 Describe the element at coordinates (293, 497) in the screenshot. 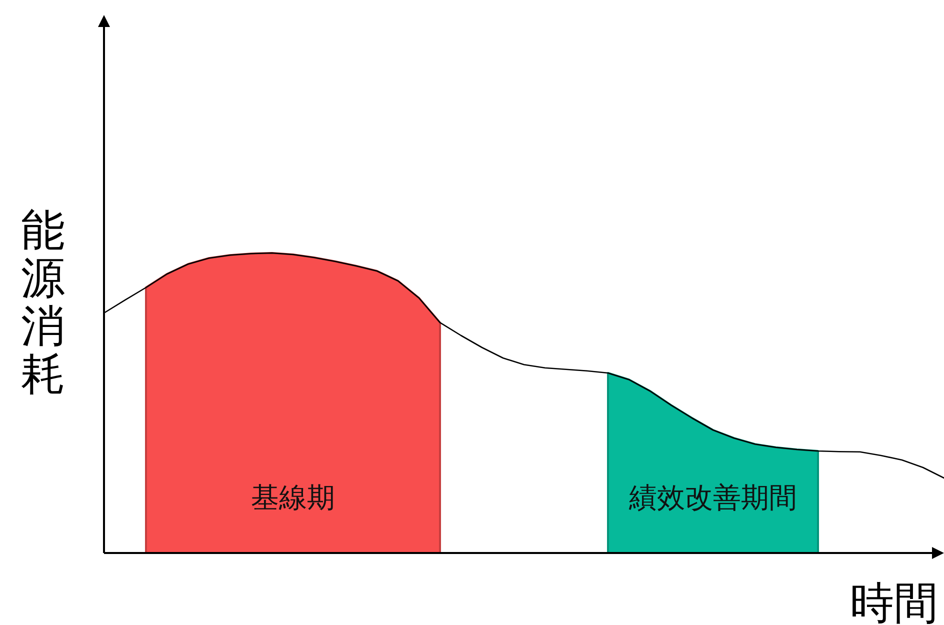

I see `series-label: 基線期` at that location.